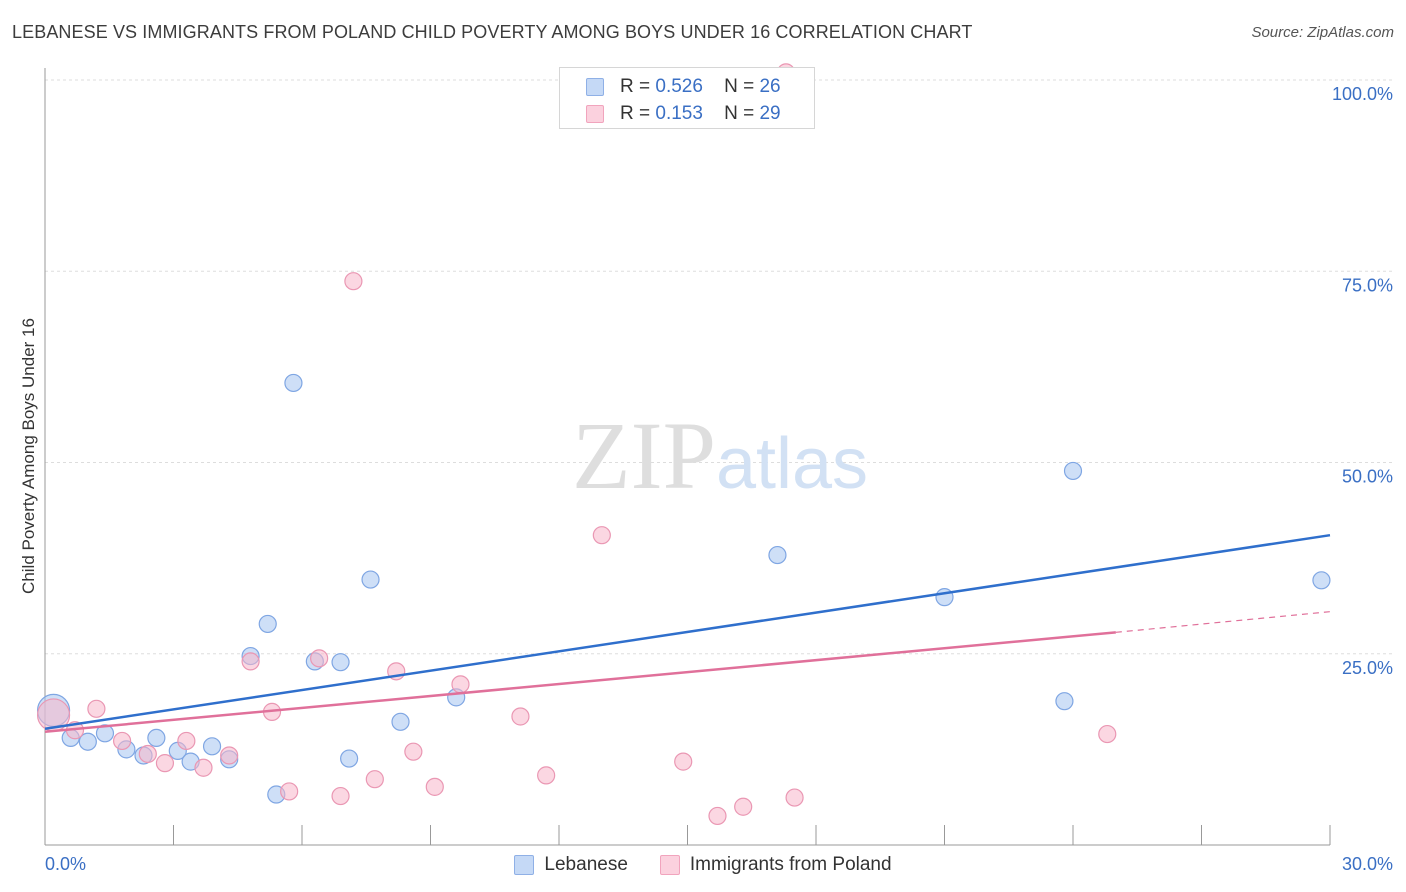 This screenshot has width=1406, height=892. Describe the element at coordinates (595, 87) in the screenshot. I see `stats-swatch-lebanese` at that location.